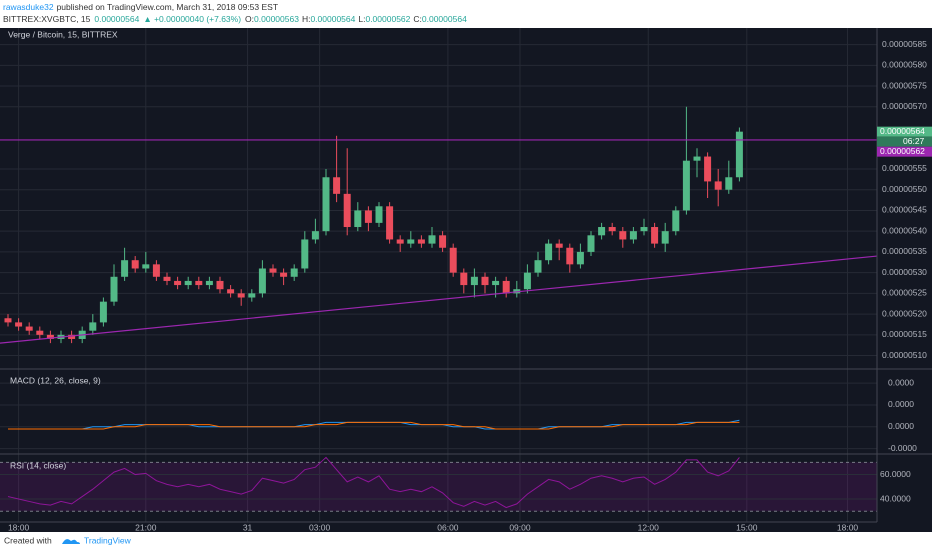  What do you see at coordinates (146, 527) in the screenshot?
I see `x-tick-label: 21:00` at bounding box center [146, 527].